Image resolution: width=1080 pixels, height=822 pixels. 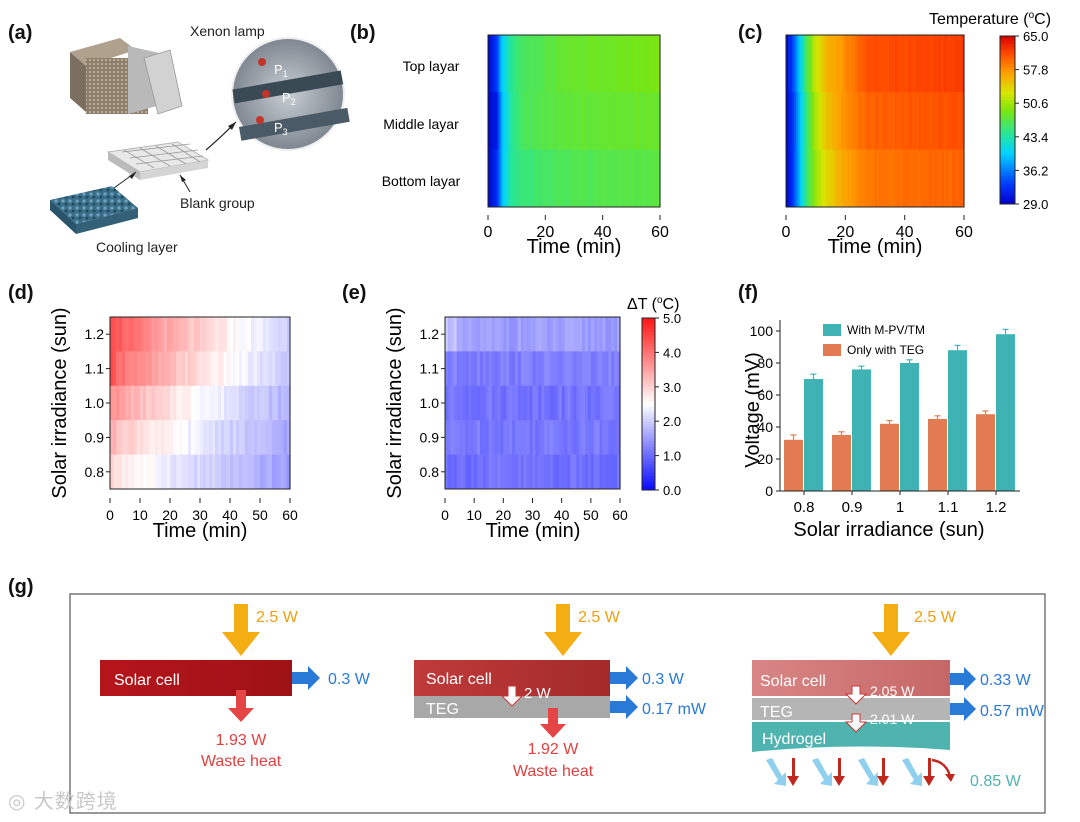 I want to click on d-xtick-label: 40, so click(x=230, y=515).